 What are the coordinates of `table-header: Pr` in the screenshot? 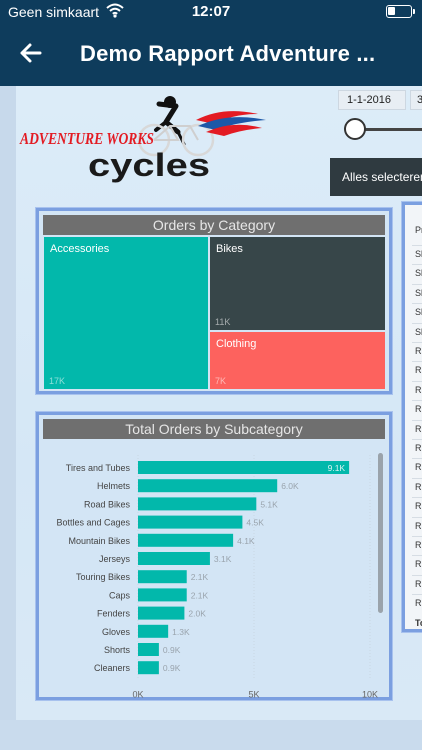 It's located at (418, 230).